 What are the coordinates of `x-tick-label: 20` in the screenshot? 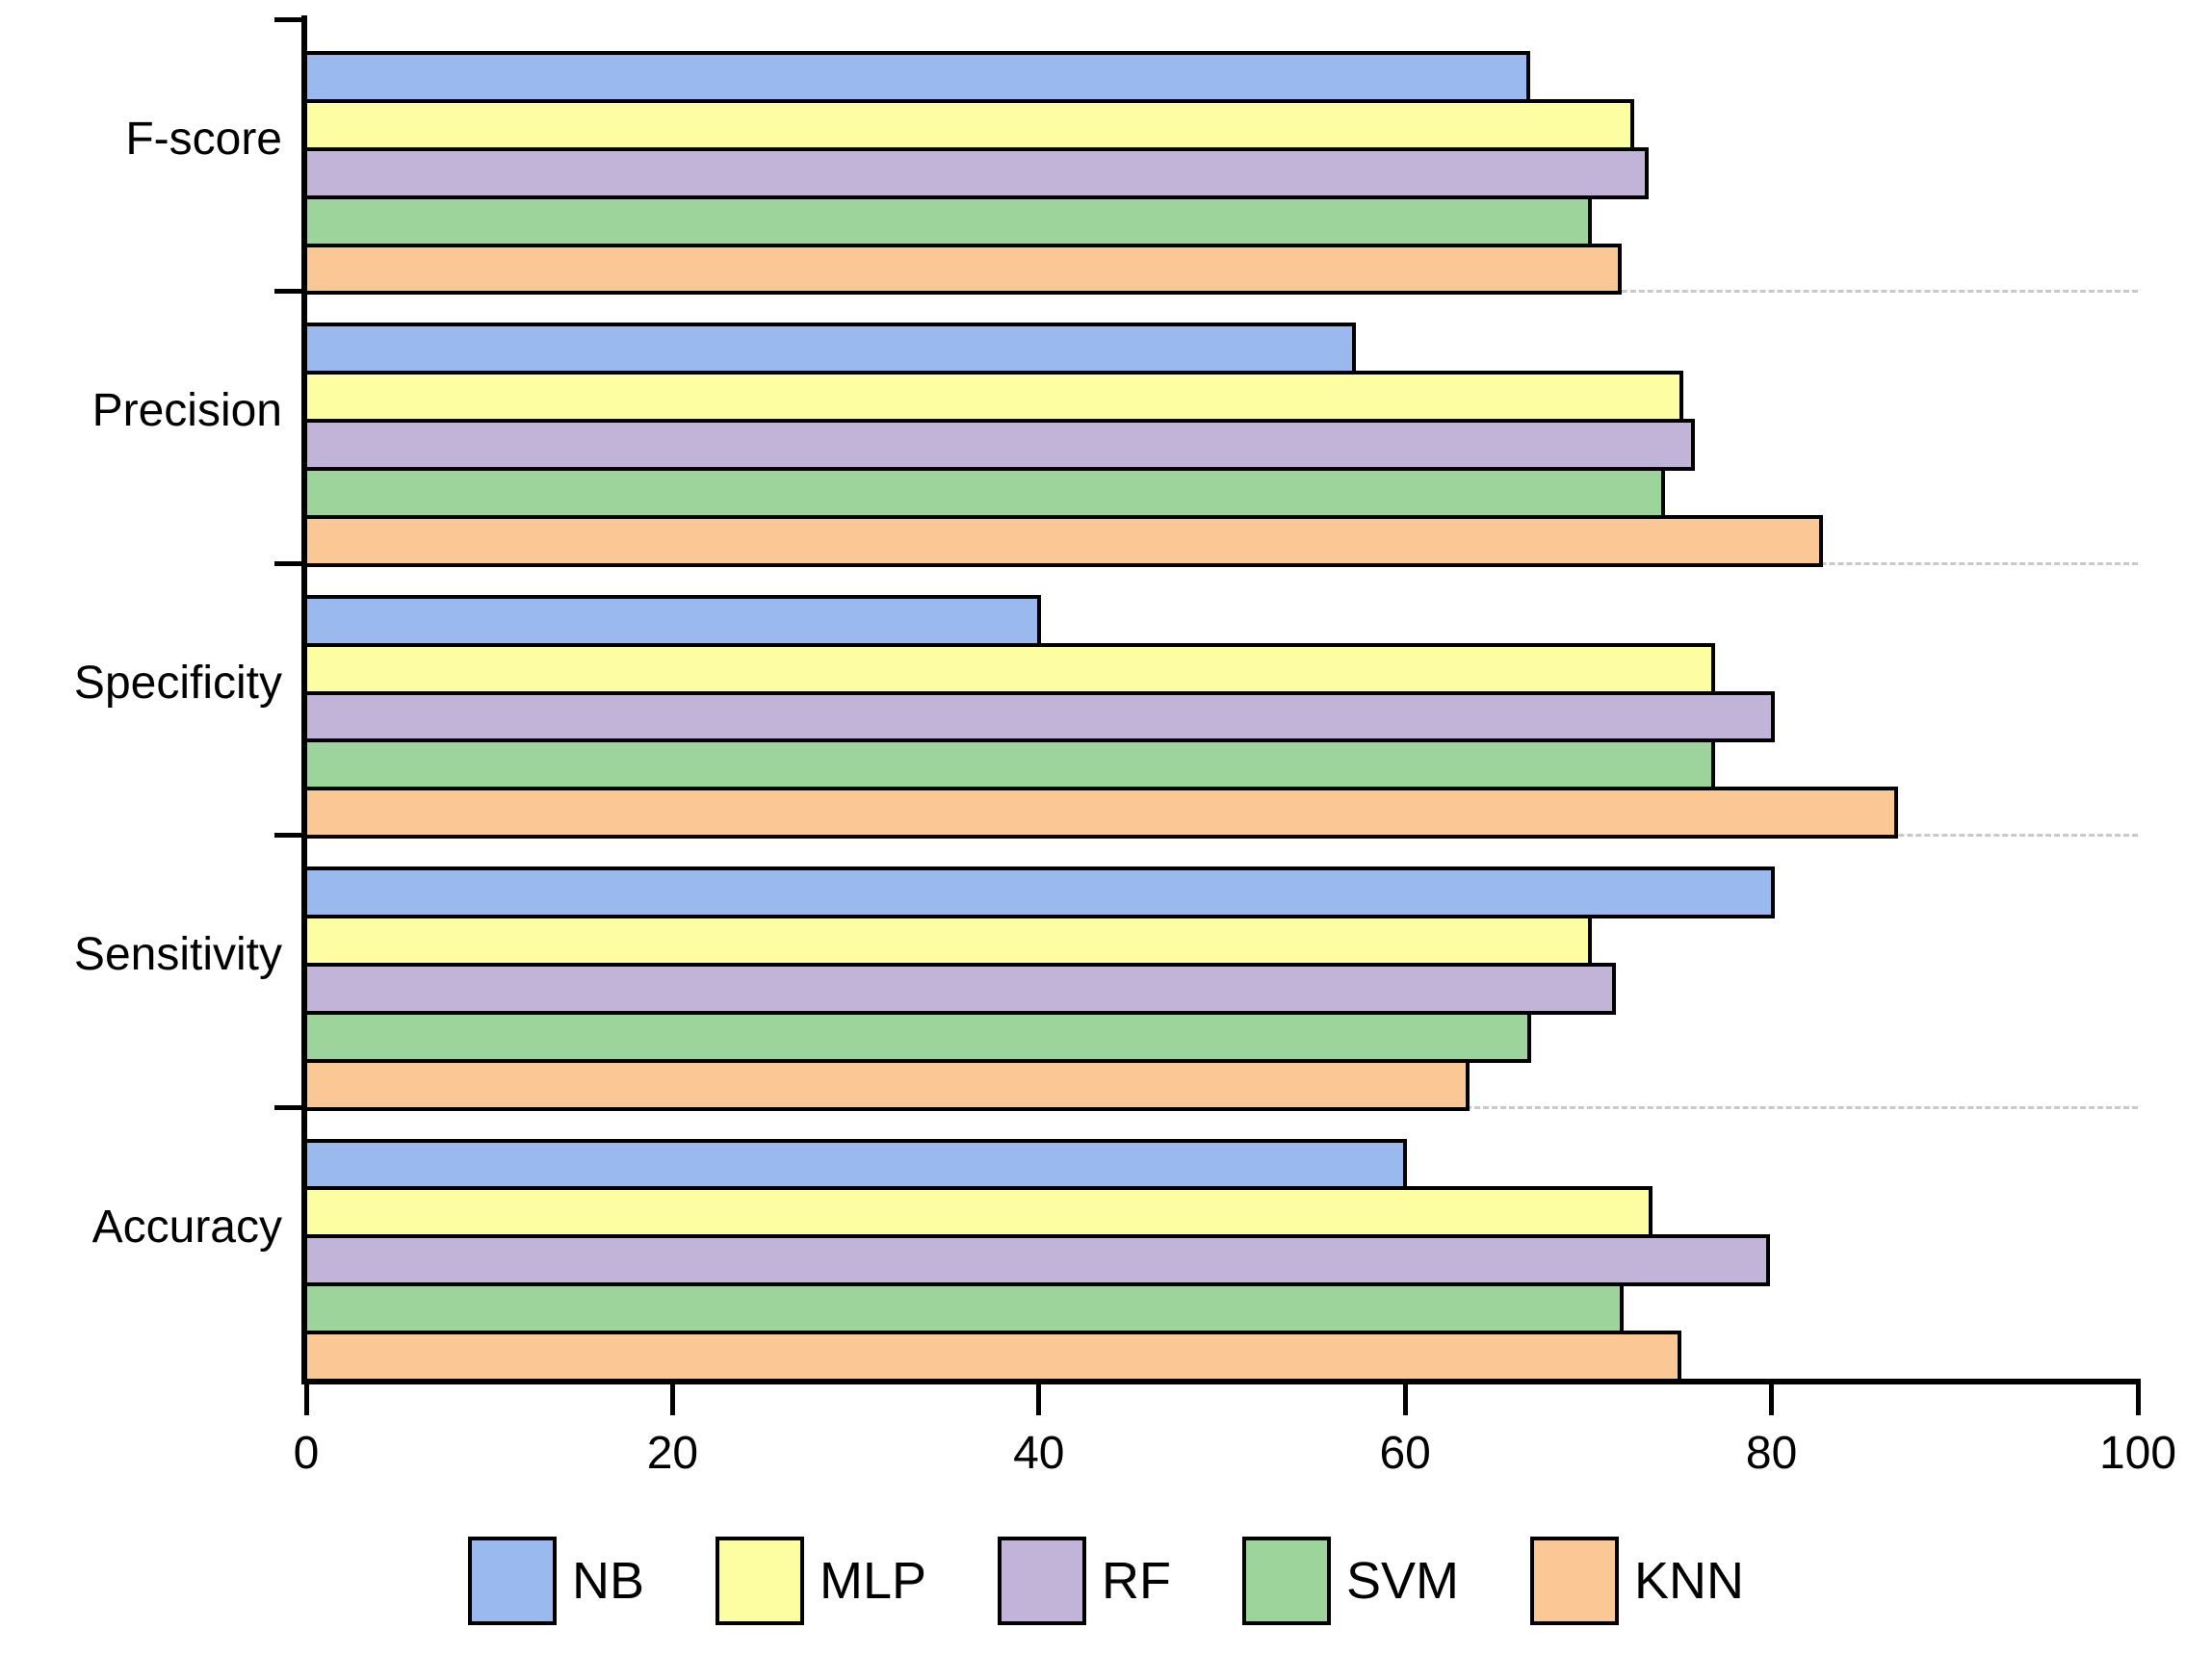 It's located at (672, 1453).